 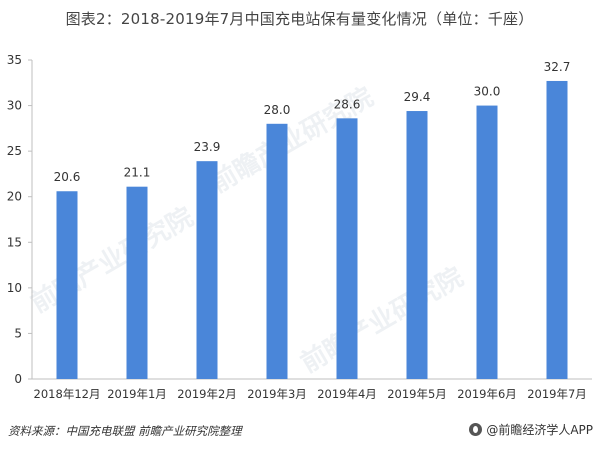 I want to click on data-label: 30.0, so click(x=487, y=92).